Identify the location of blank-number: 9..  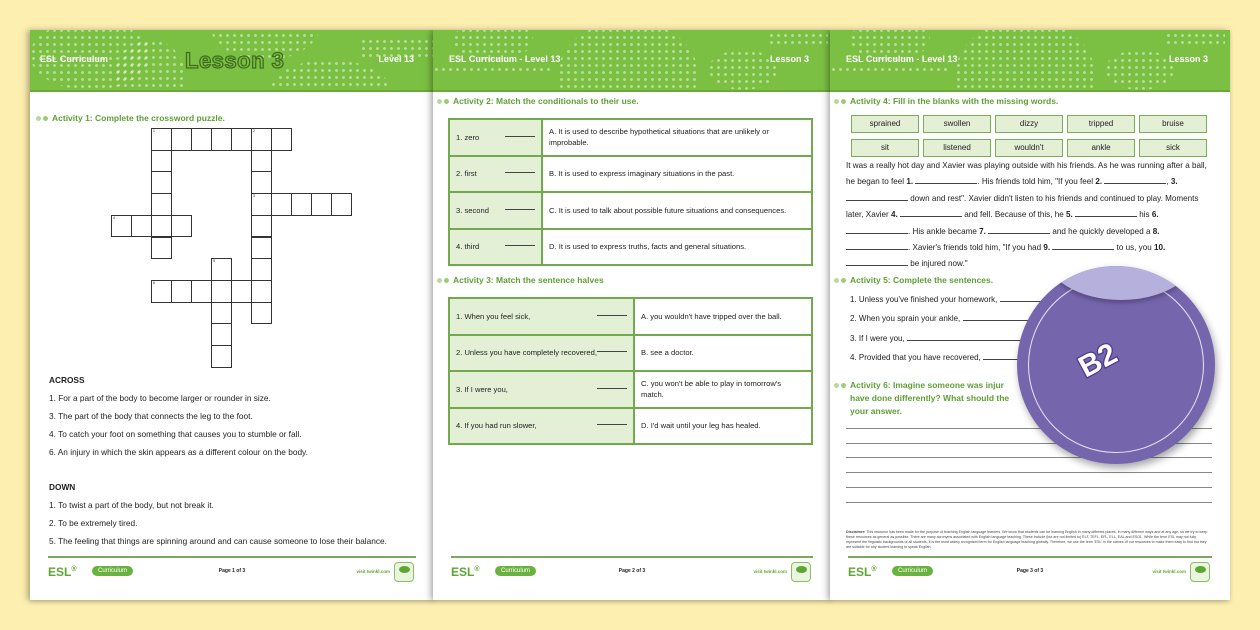
(1047, 248).